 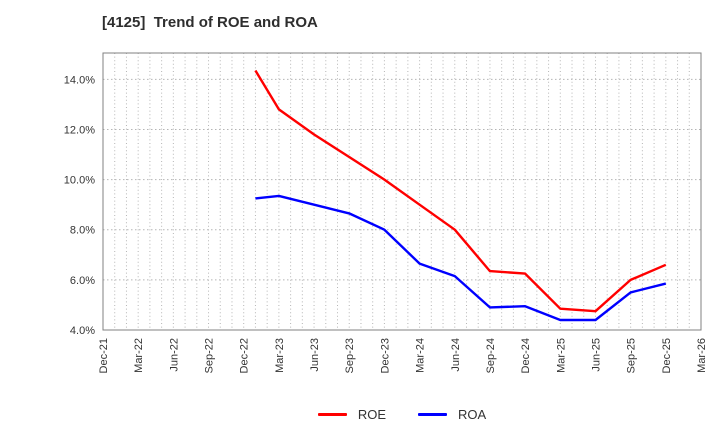 I want to click on y-tick-label: 12.0%, so click(x=79, y=130).